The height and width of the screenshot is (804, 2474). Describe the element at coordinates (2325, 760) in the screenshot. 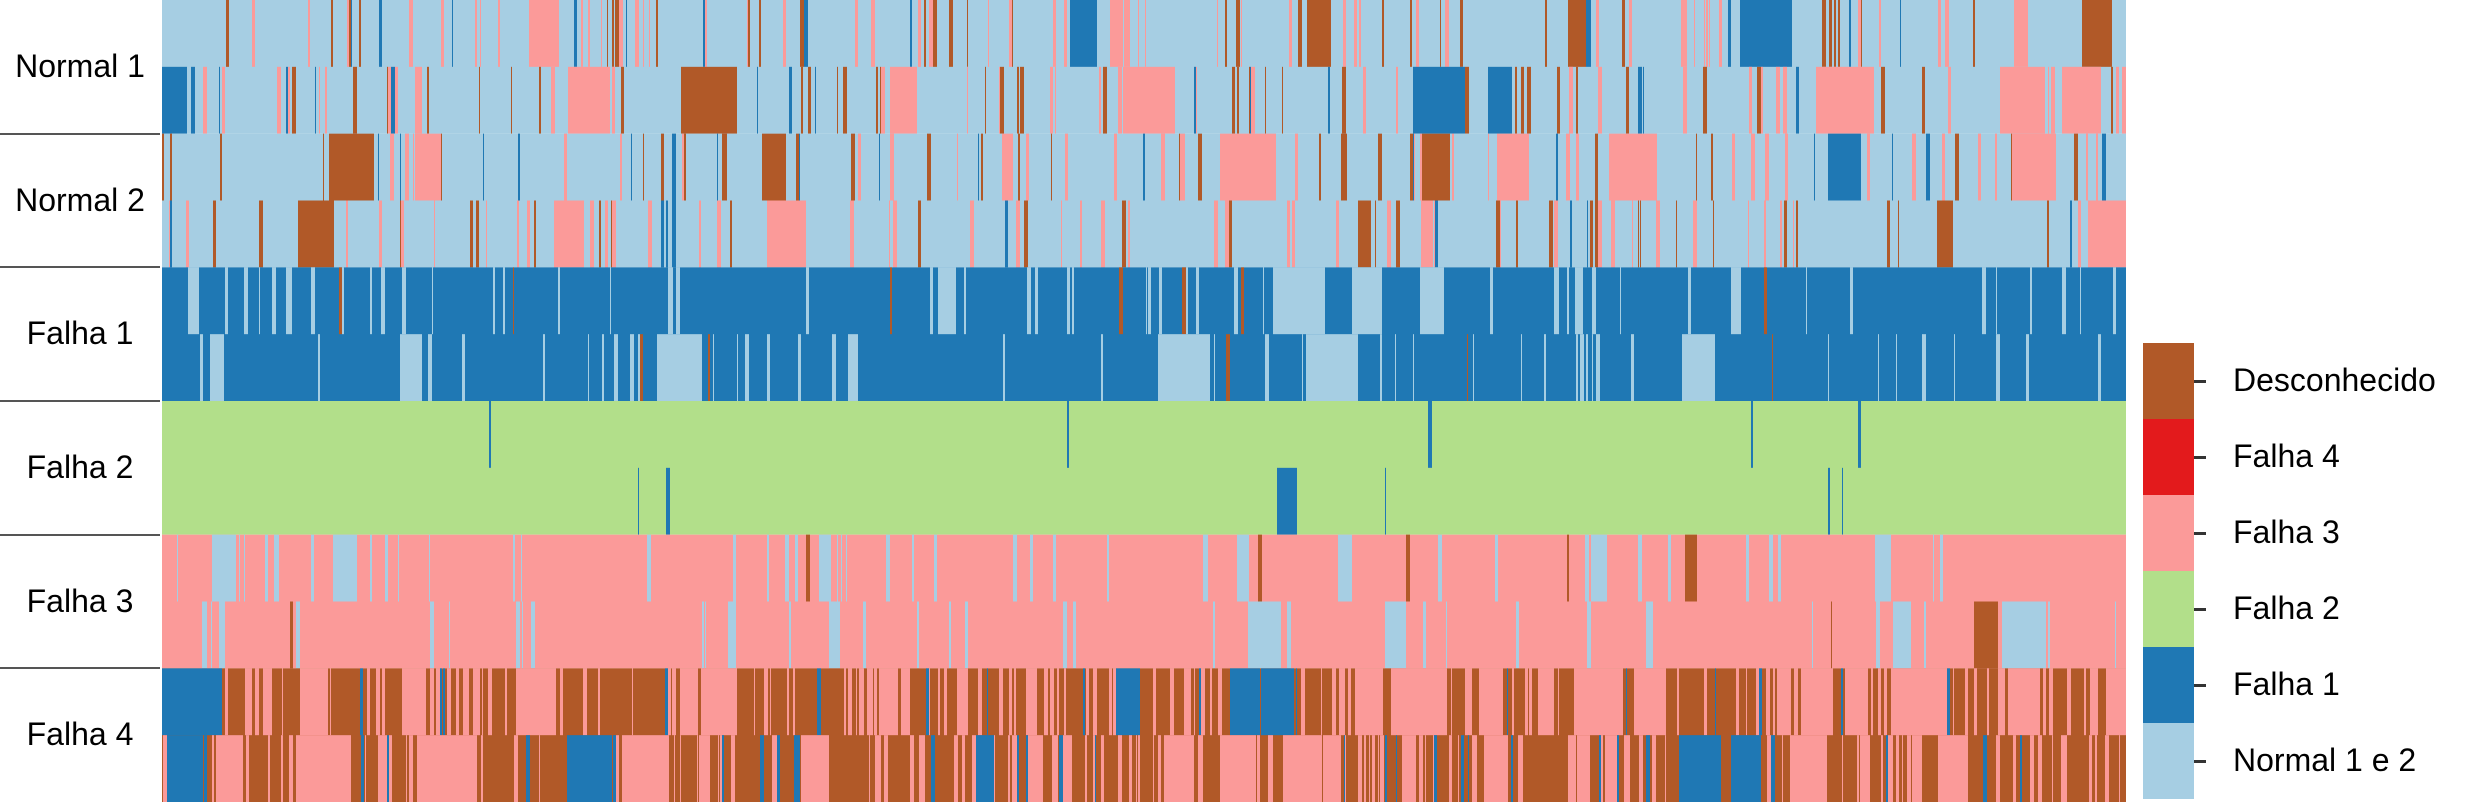

I see `legend-label: Normal 1 e 2` at that location.